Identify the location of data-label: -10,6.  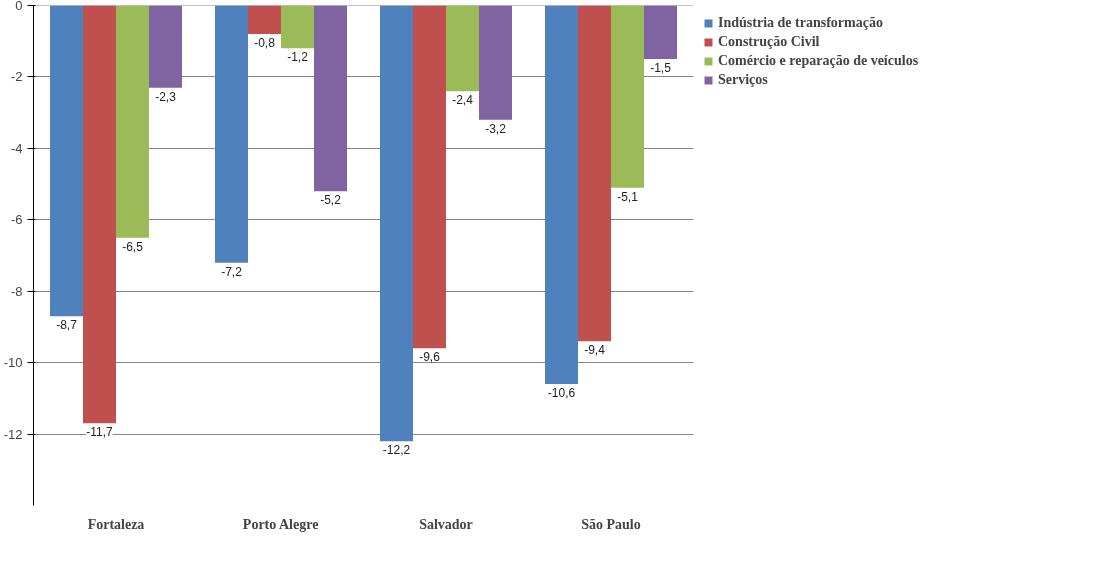
(561, 393).